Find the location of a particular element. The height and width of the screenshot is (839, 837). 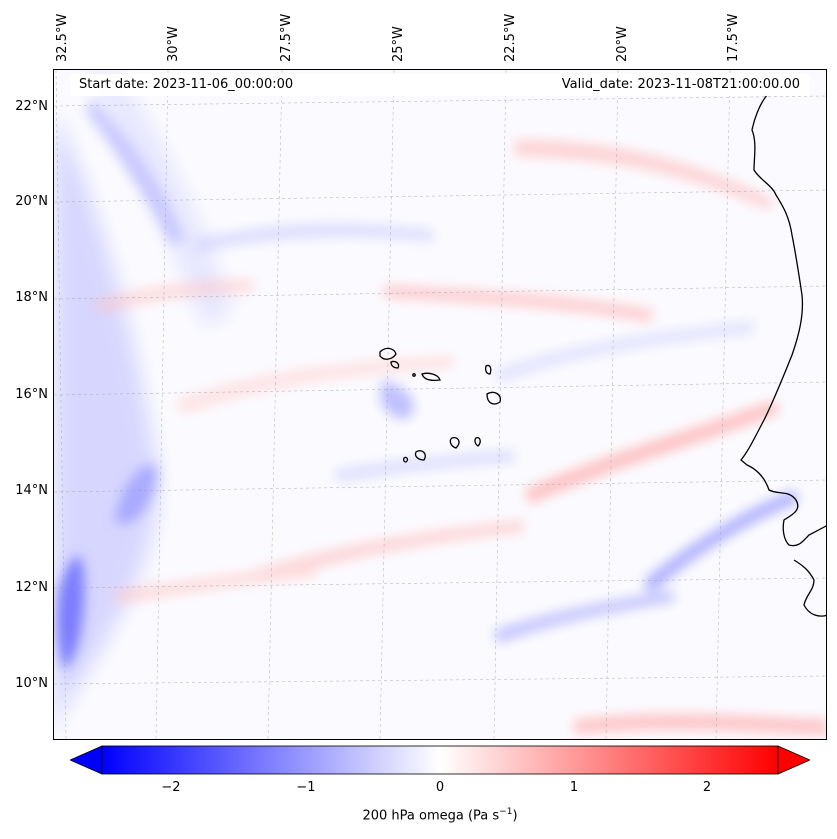

lat-label: 12°N is located at coordinates (31, 587).